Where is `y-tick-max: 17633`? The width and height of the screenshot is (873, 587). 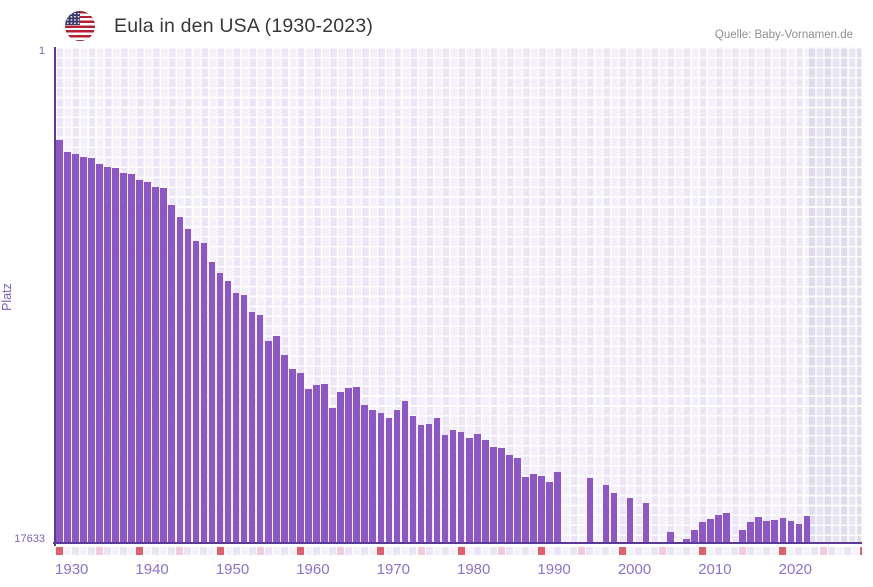
y-tick-max: 17633 is located at coordinates (29, 539).